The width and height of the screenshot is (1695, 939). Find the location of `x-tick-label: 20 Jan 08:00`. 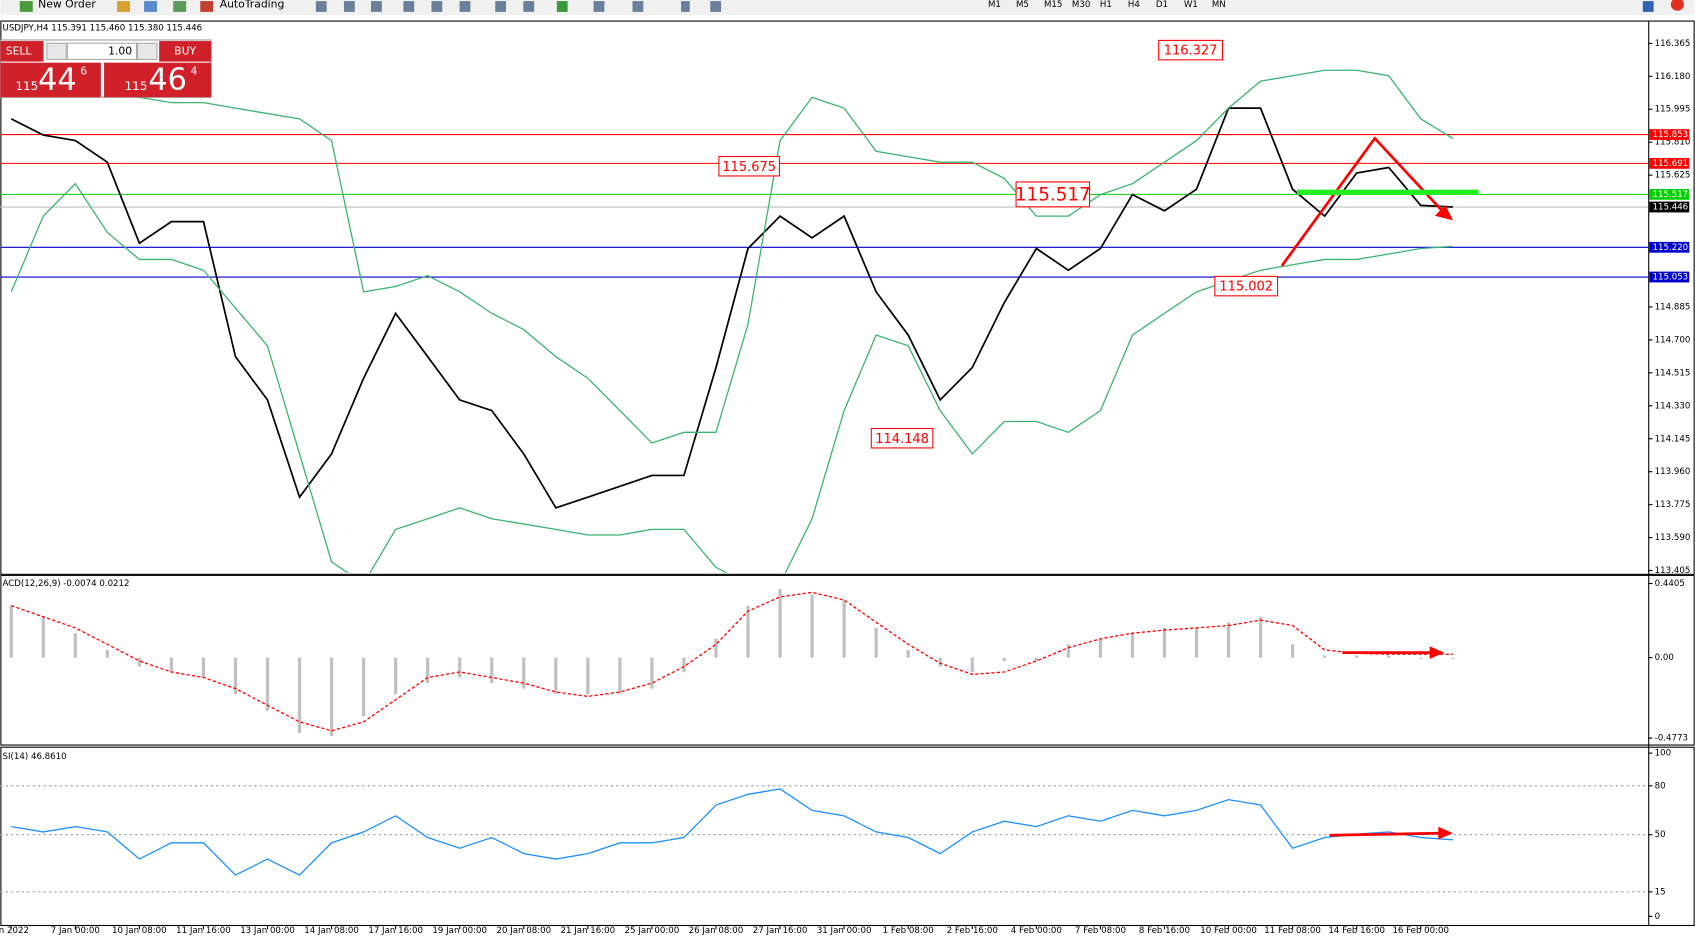

x-tick-label: 20 Jan 08:00 is located at coordinates (523, 931).